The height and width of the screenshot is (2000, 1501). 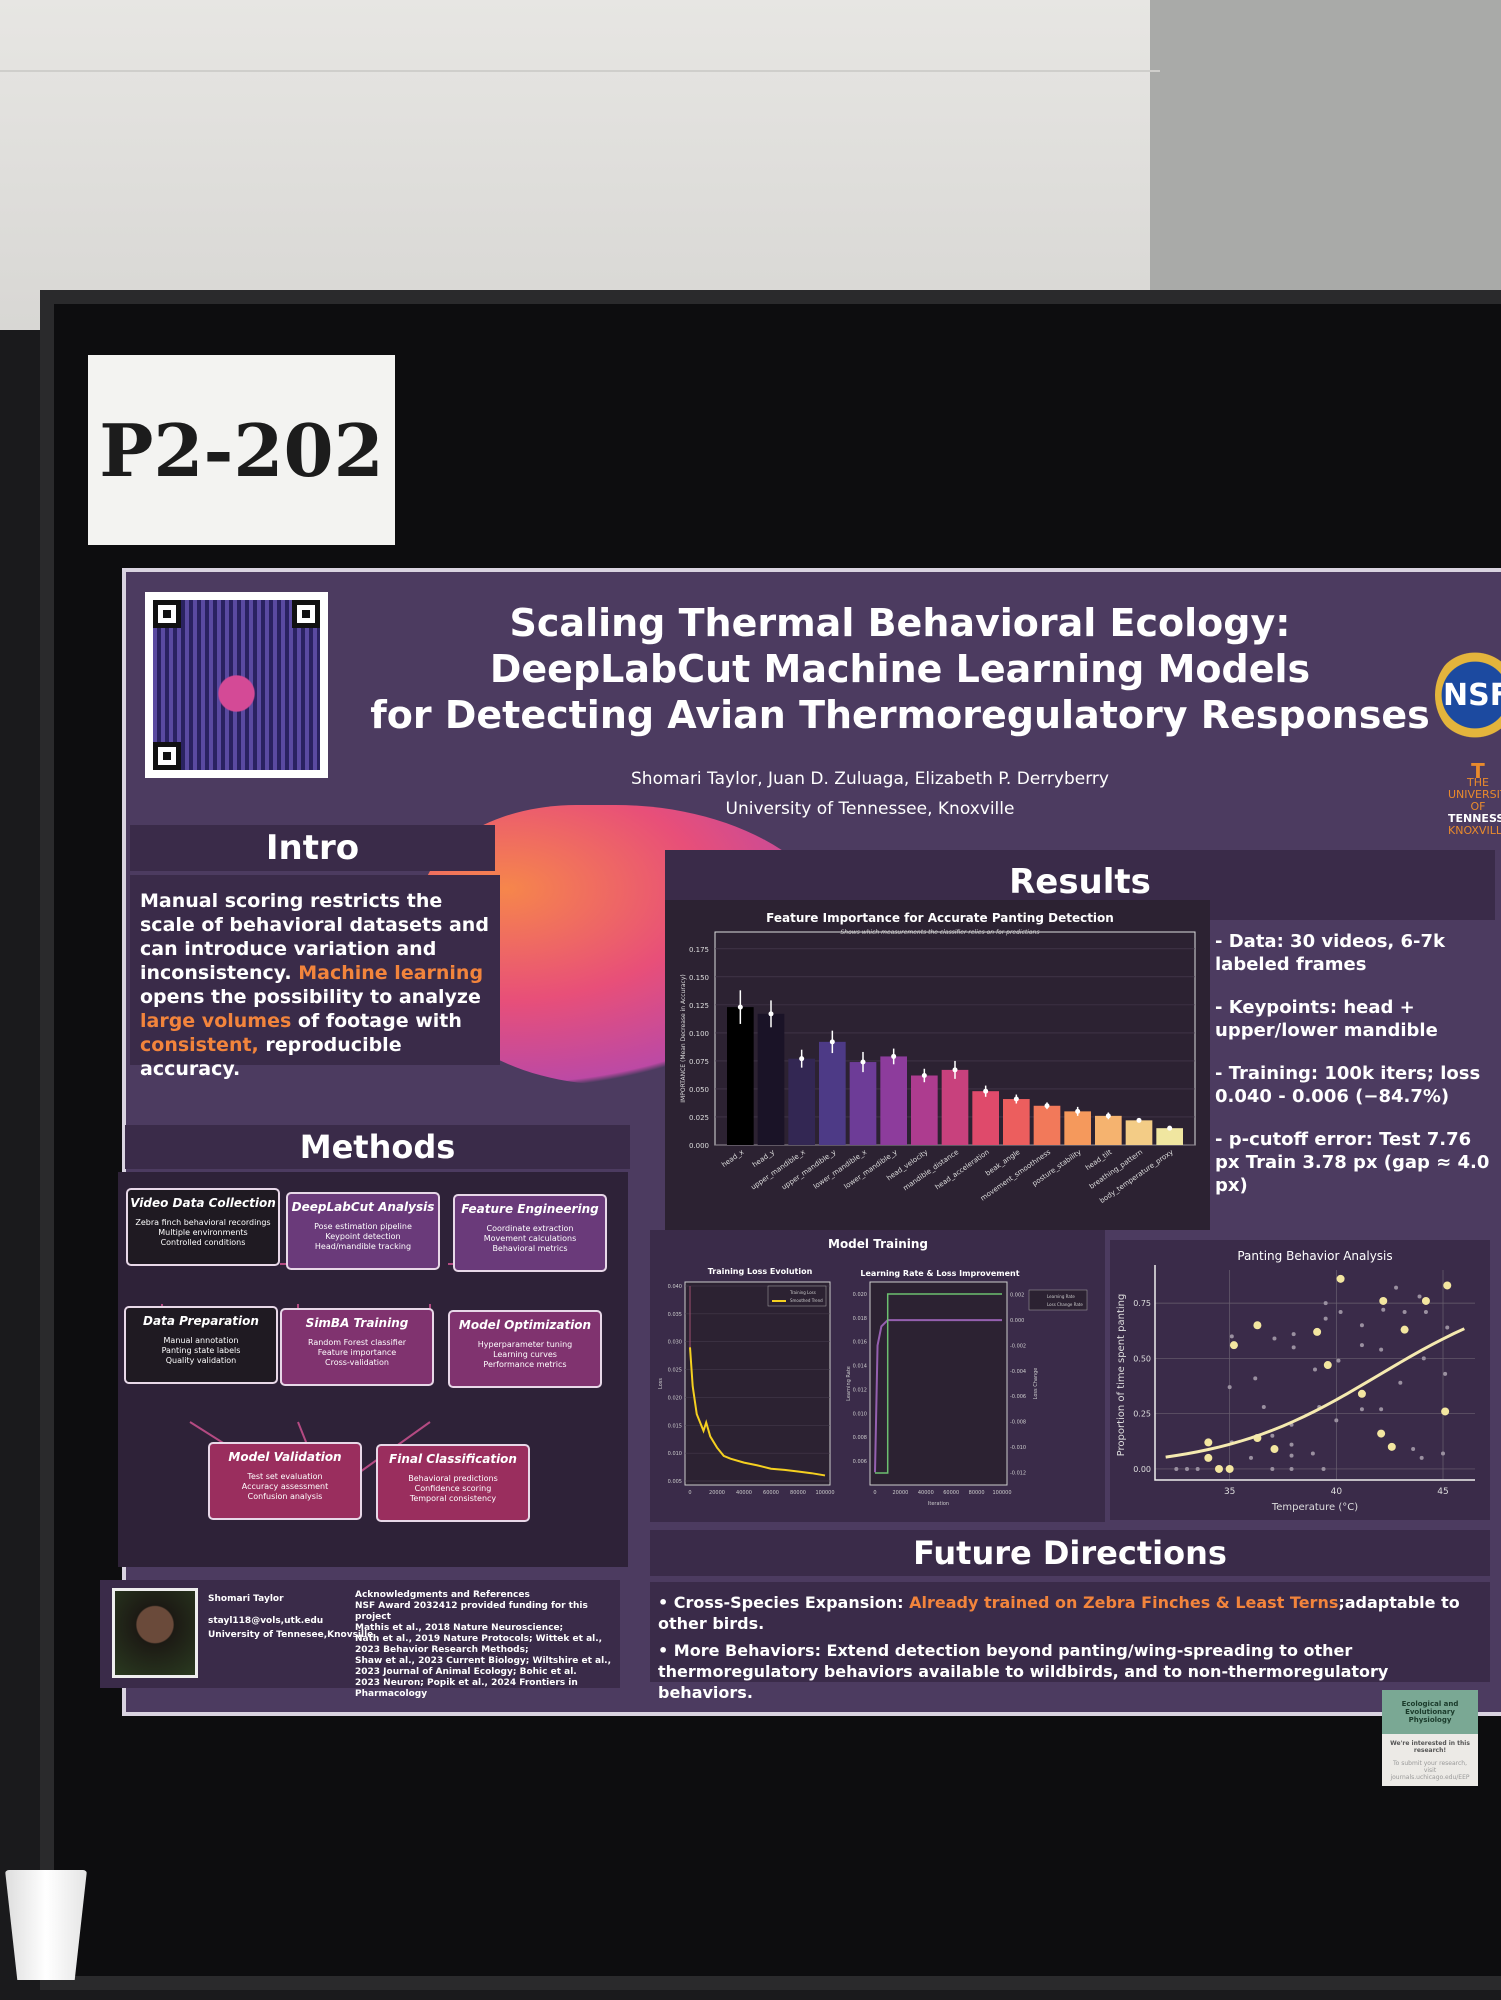 What do you see at coordinates (1478, 771) in the screenshot?
I see `utk-t-icon: T` at bounding box center [1478, 771].